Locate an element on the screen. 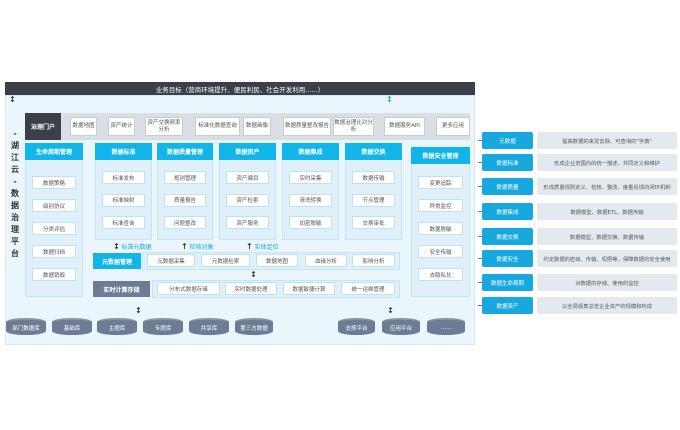  portal-item: 资产交换频率分析 is located at coordinates (164, 126).